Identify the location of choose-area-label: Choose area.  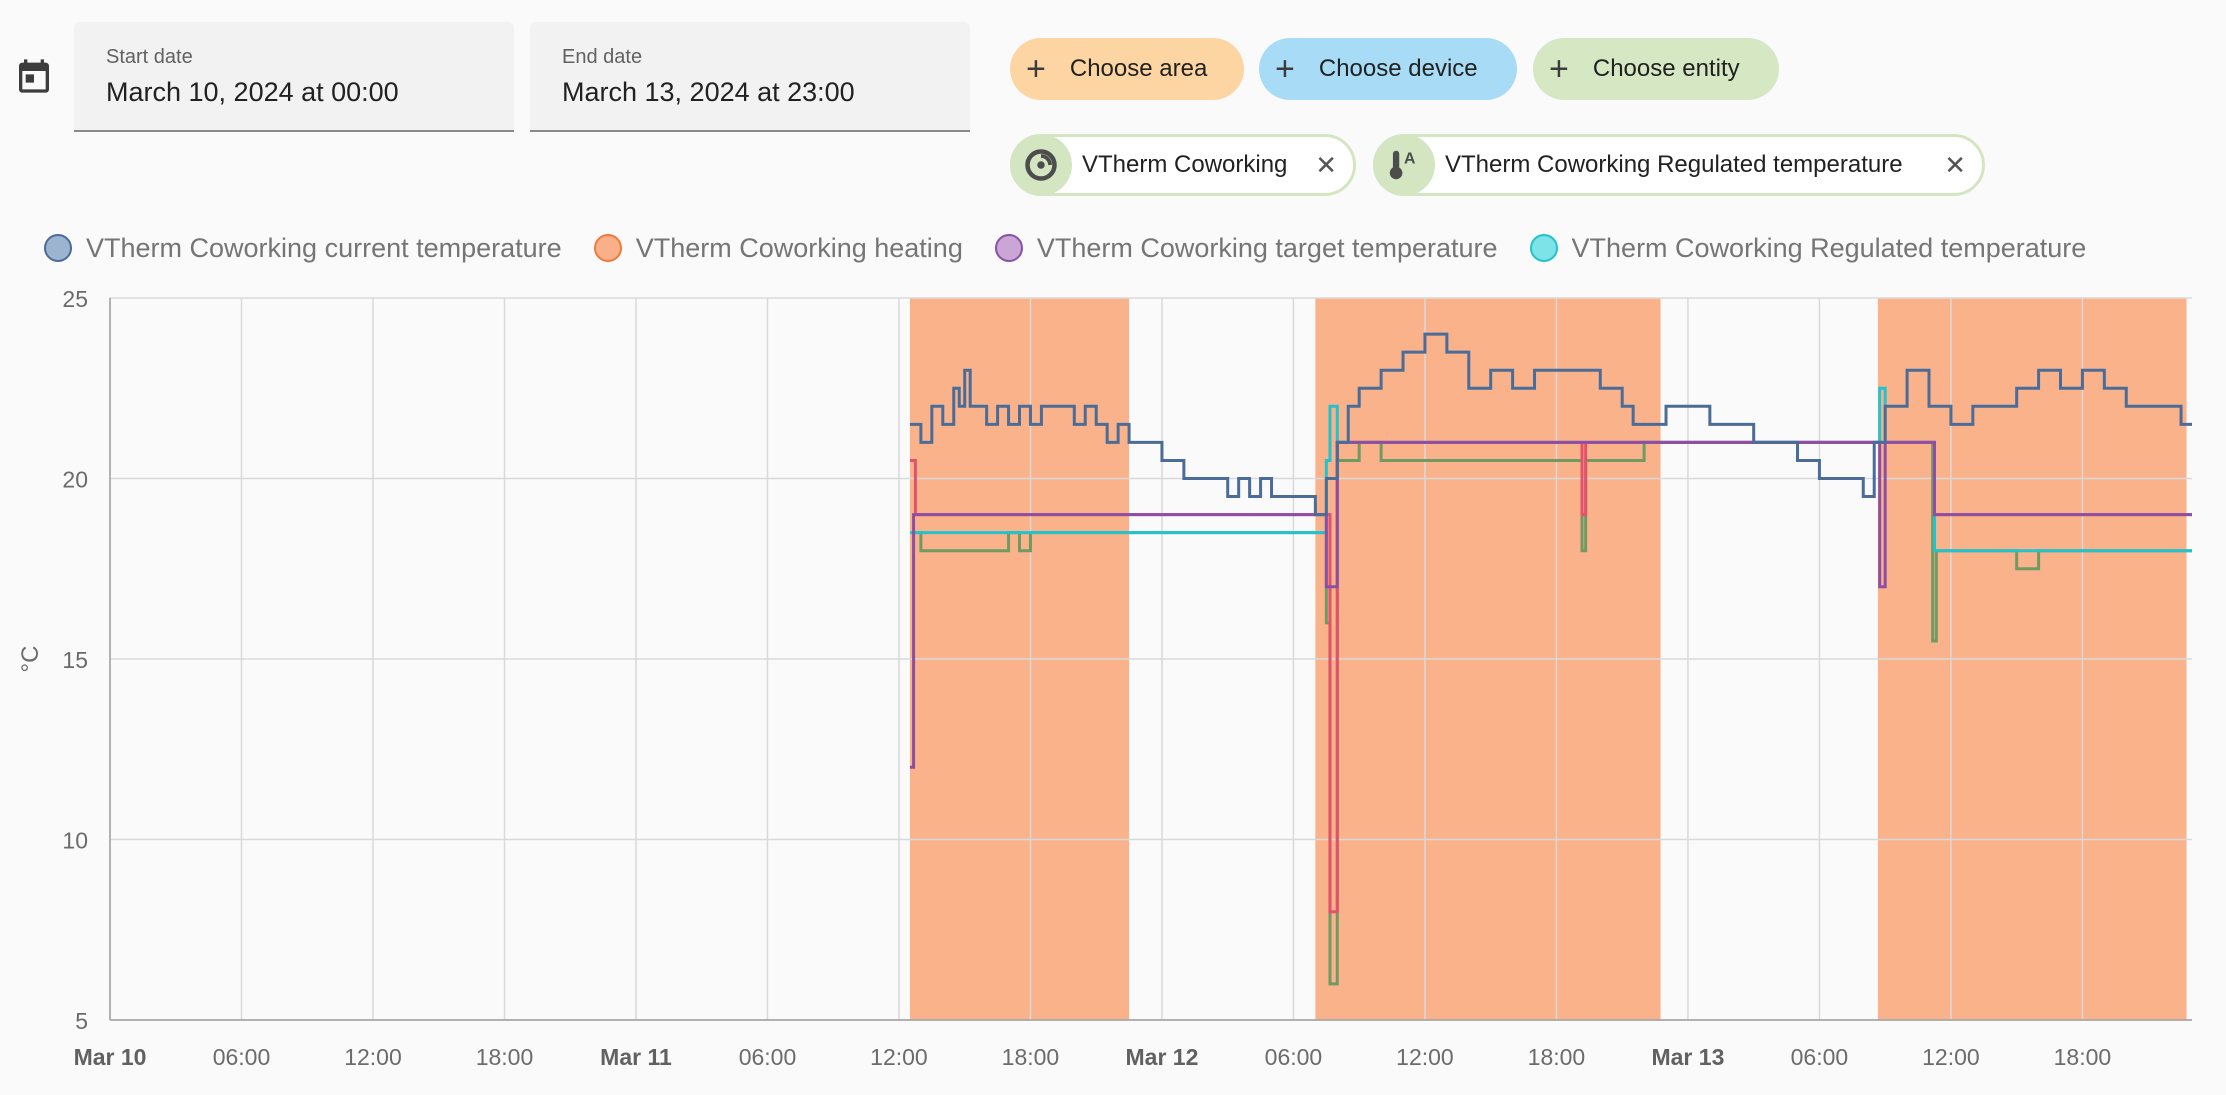
(1138, 68).